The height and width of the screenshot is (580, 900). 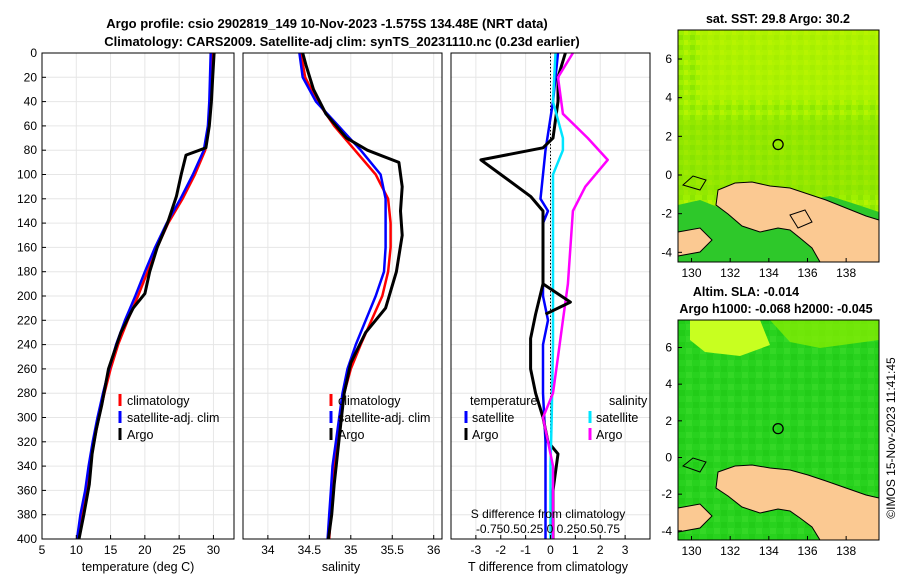 I want to click on salinity-xlabel: salinity, so click(x=341, y=567).